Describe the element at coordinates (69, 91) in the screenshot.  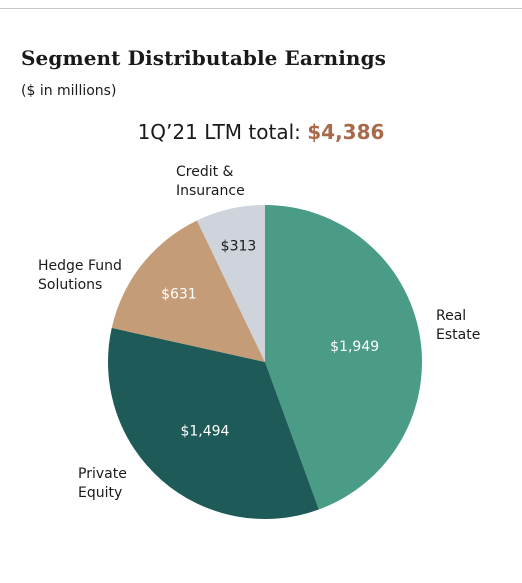
I see `chart-subtitle: ($ in millions)` at that location.